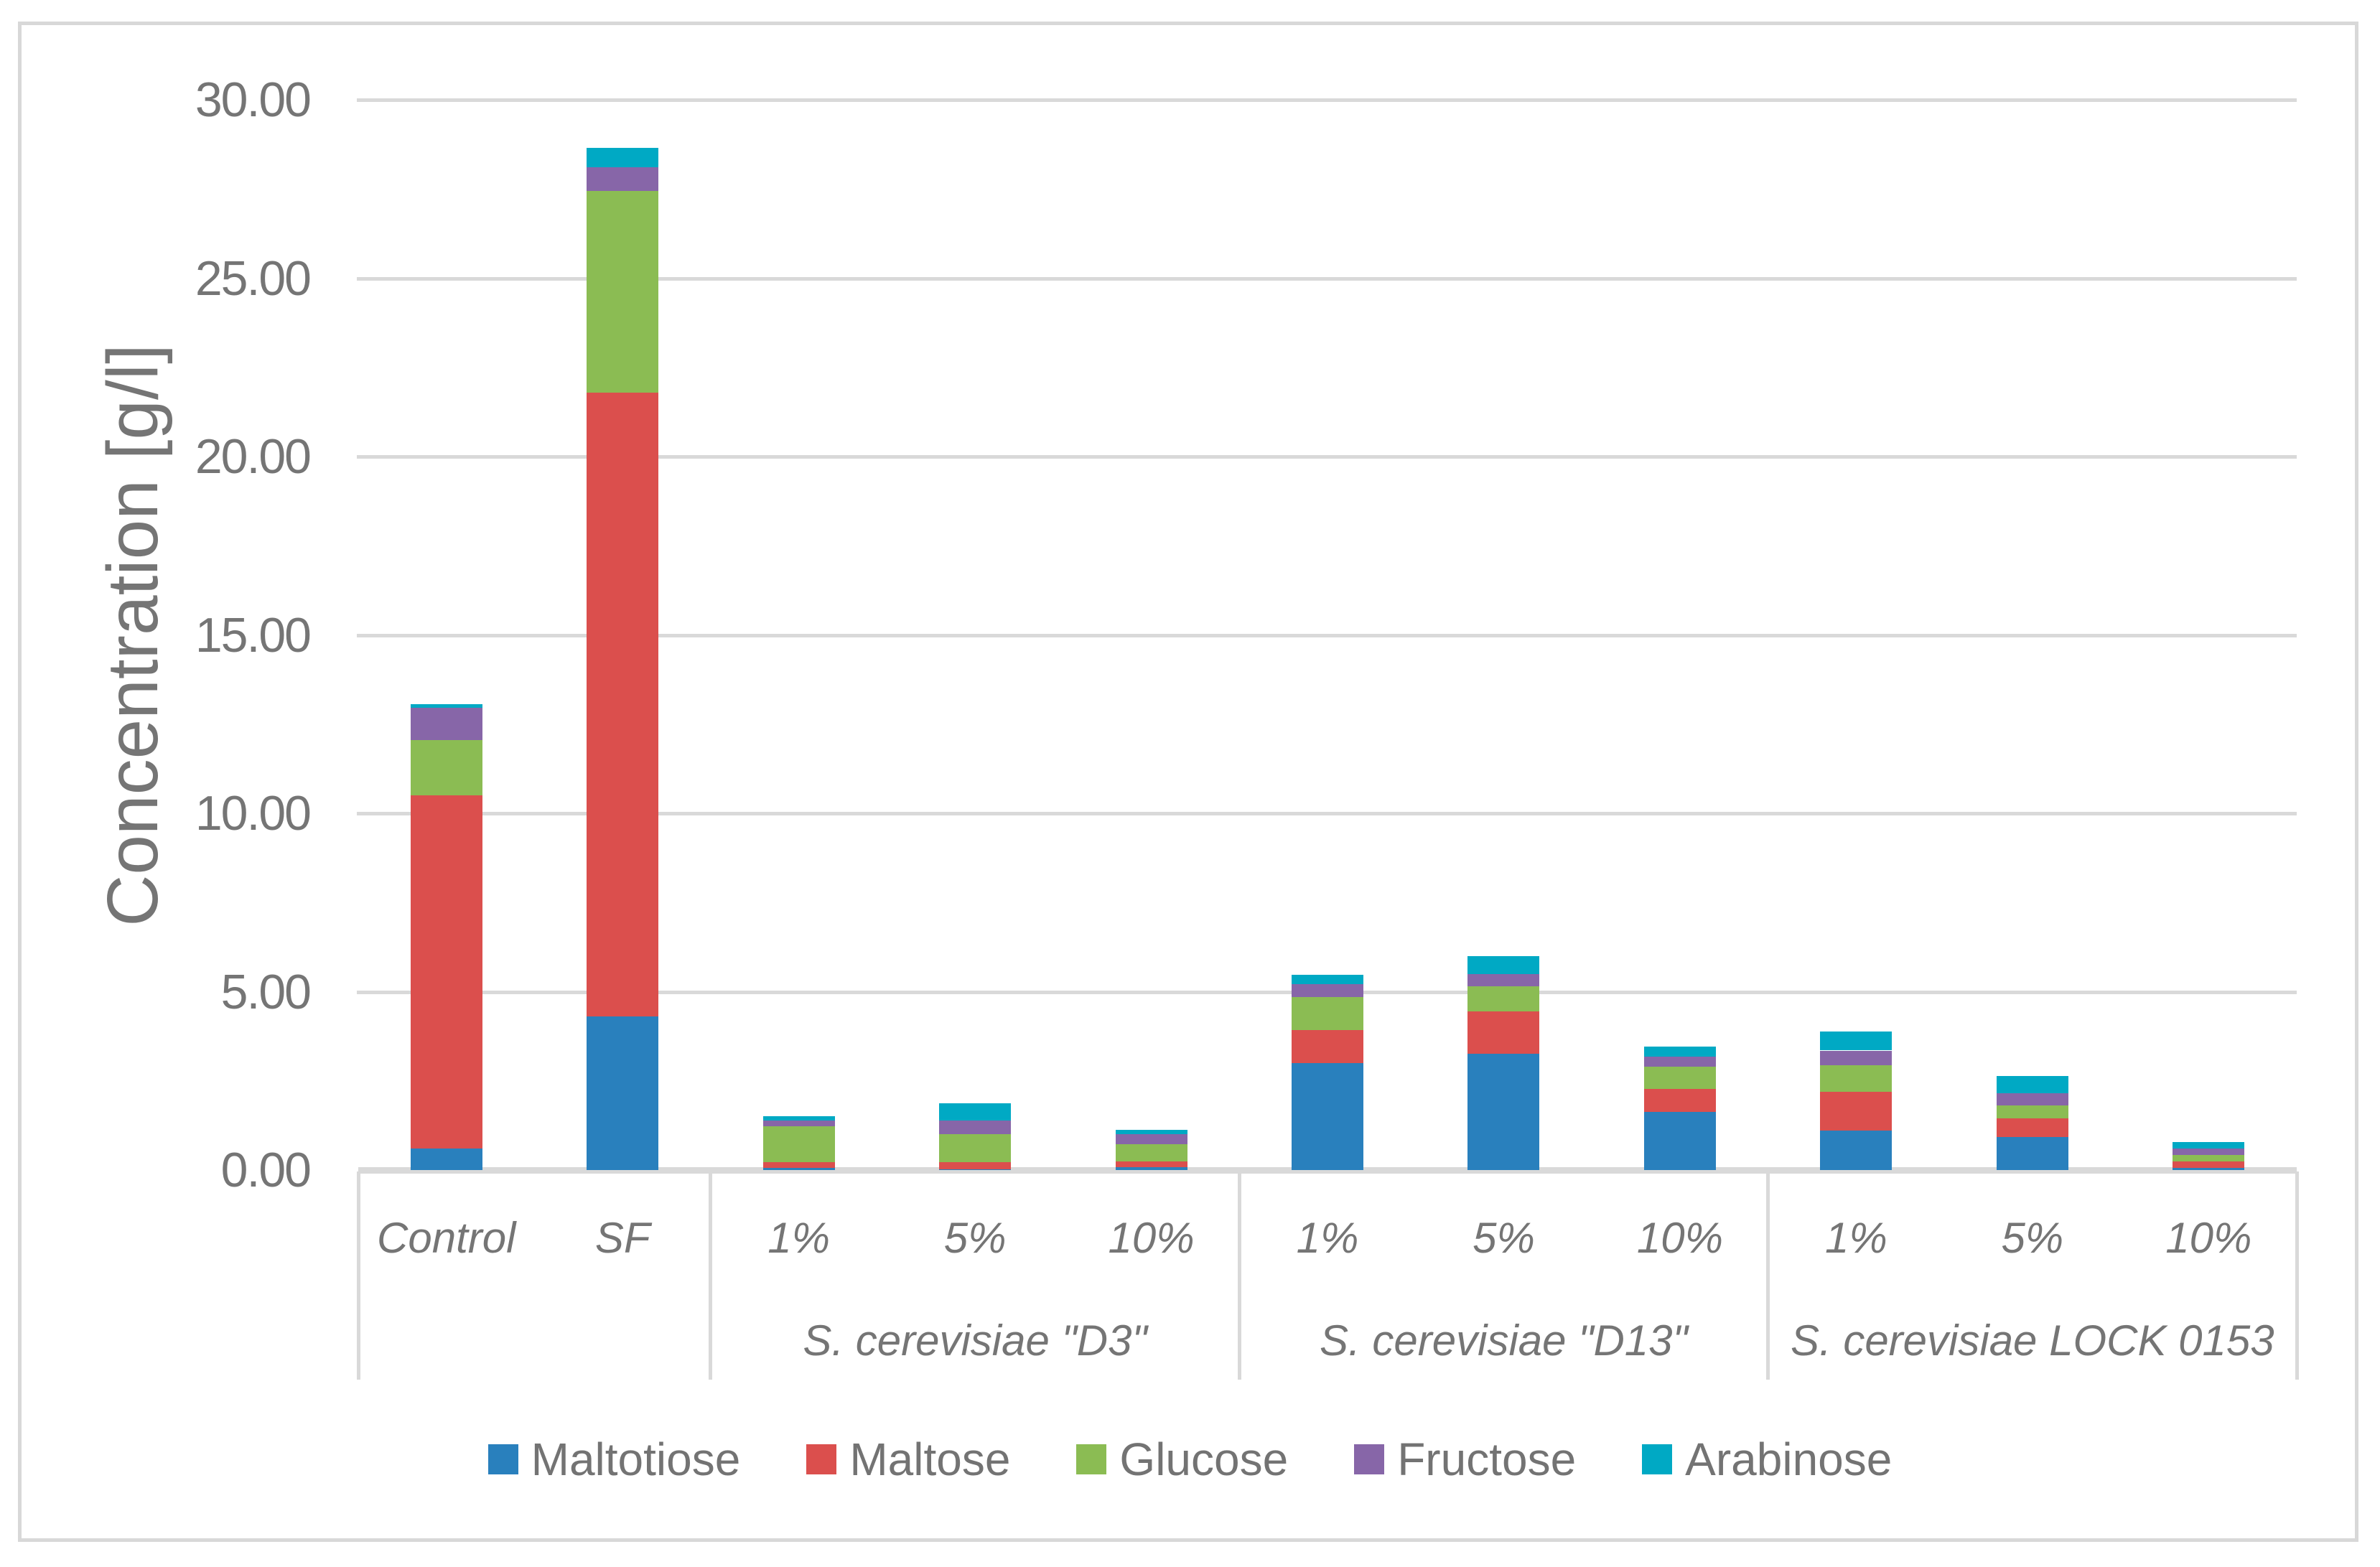 The height and width of the screenshot is (1567, 2380). I want to click on category-label: SF, so click(622, 1238).